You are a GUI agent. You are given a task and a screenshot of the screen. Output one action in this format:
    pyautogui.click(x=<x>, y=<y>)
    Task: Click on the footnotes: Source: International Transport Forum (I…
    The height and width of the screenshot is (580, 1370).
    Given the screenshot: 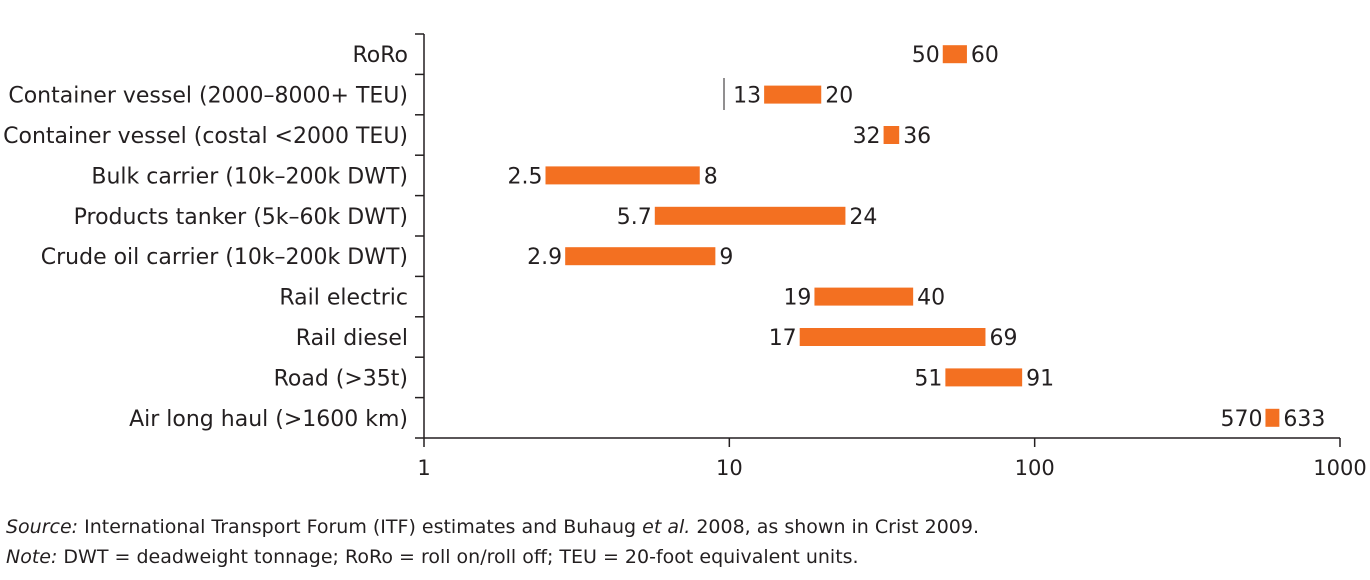 What is the action you would take?
    pyautogui.click(x=492, y=542)
    